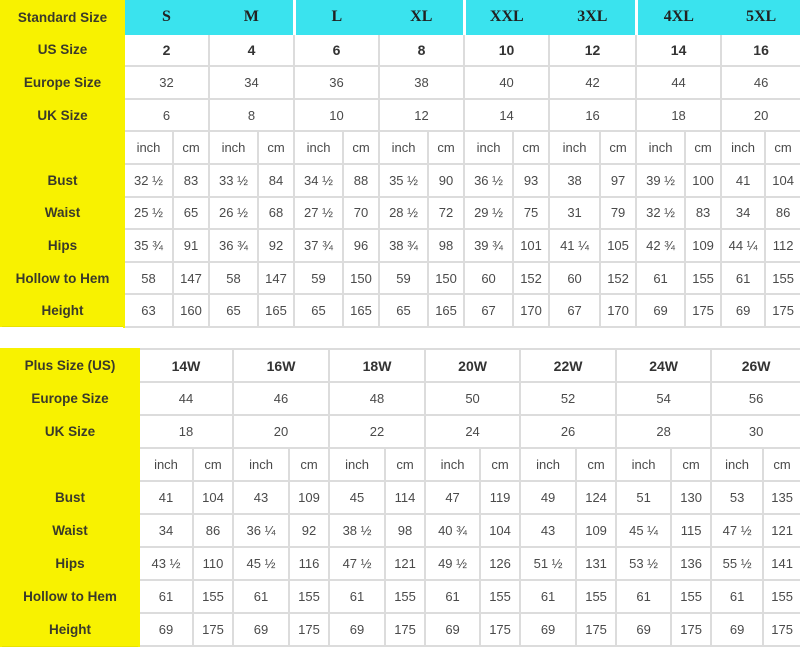  I want to click on inch-value: 33 ½, so click(233, 180).